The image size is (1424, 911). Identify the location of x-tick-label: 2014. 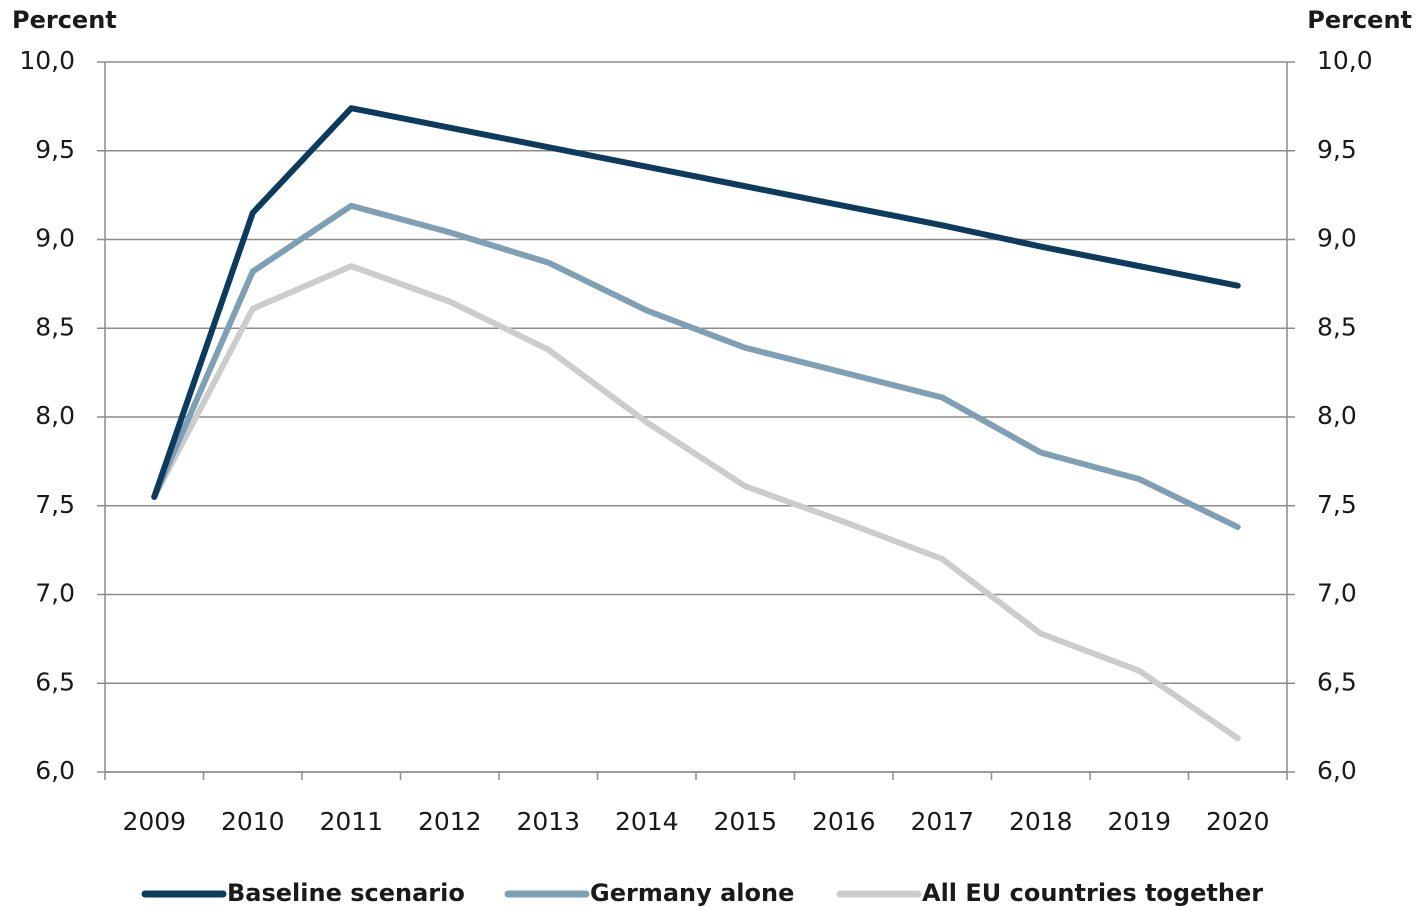
(647, 821).